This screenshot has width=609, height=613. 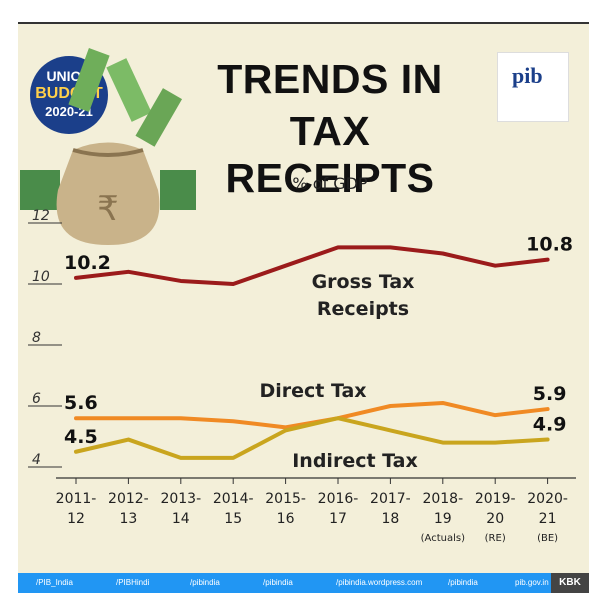 I want to click on x-tick-label: 2018-, so click(x=442, y=499).